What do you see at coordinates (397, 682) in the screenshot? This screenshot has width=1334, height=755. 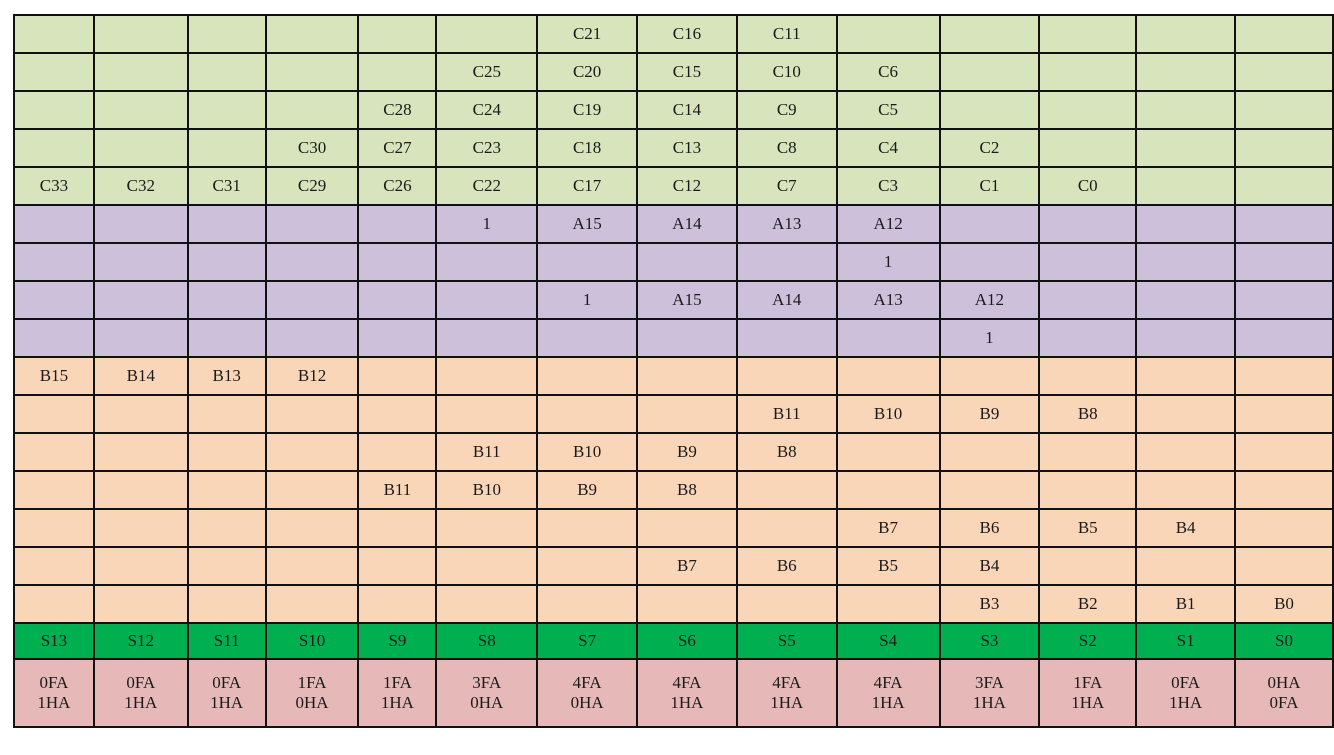 I see `cell-line: 1FA` at bounding box center [397, 682].